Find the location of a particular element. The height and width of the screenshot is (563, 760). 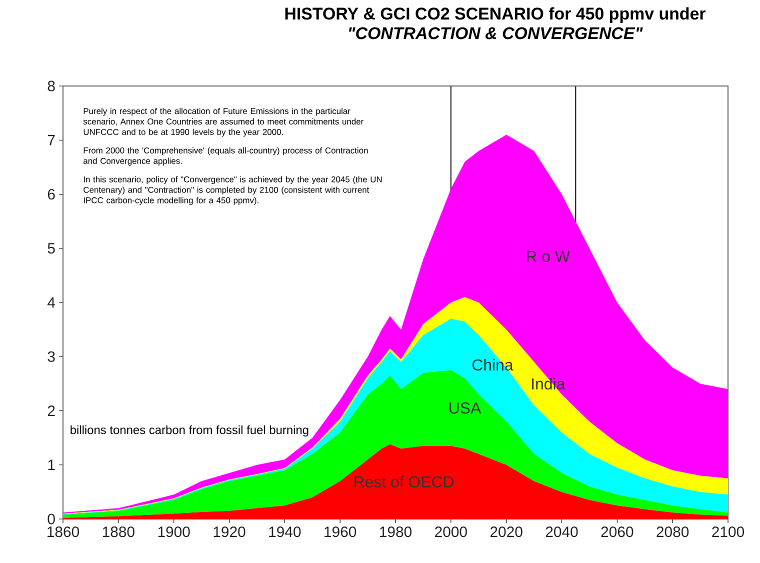

annotation: From 2000 the 'Comprehensive' (equals all-country) process of Contraction and Convergence applies. is located at coordinates (226, 156).